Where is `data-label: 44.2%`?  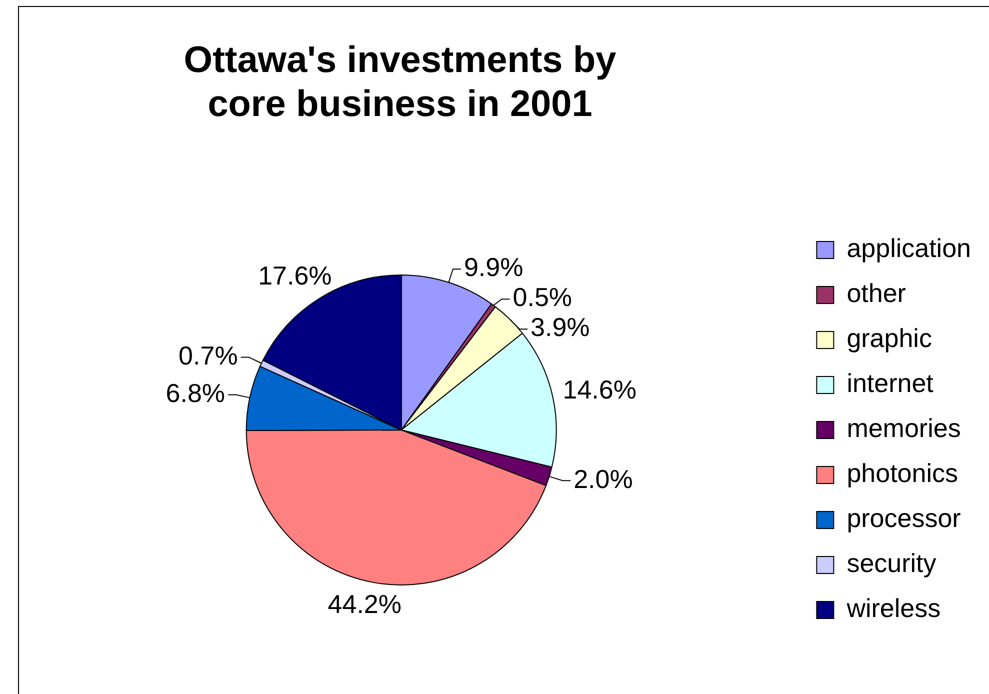 data-label: 44.2% is located at coordinates (365, 604).